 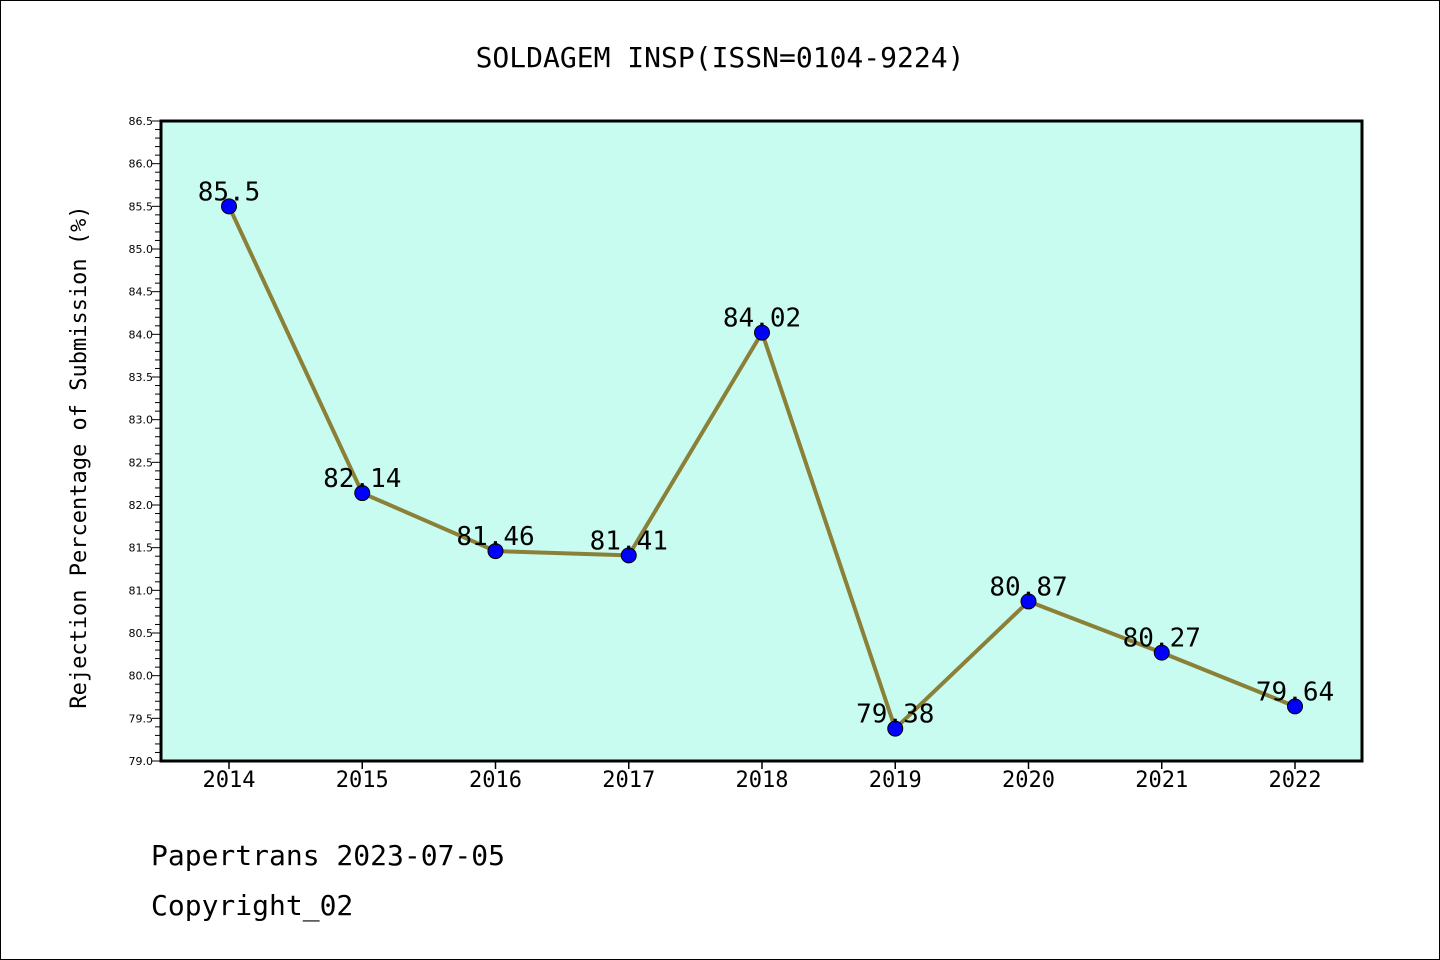 I want to click on y-tick-label: 85.0, so click(x=141, y=249).